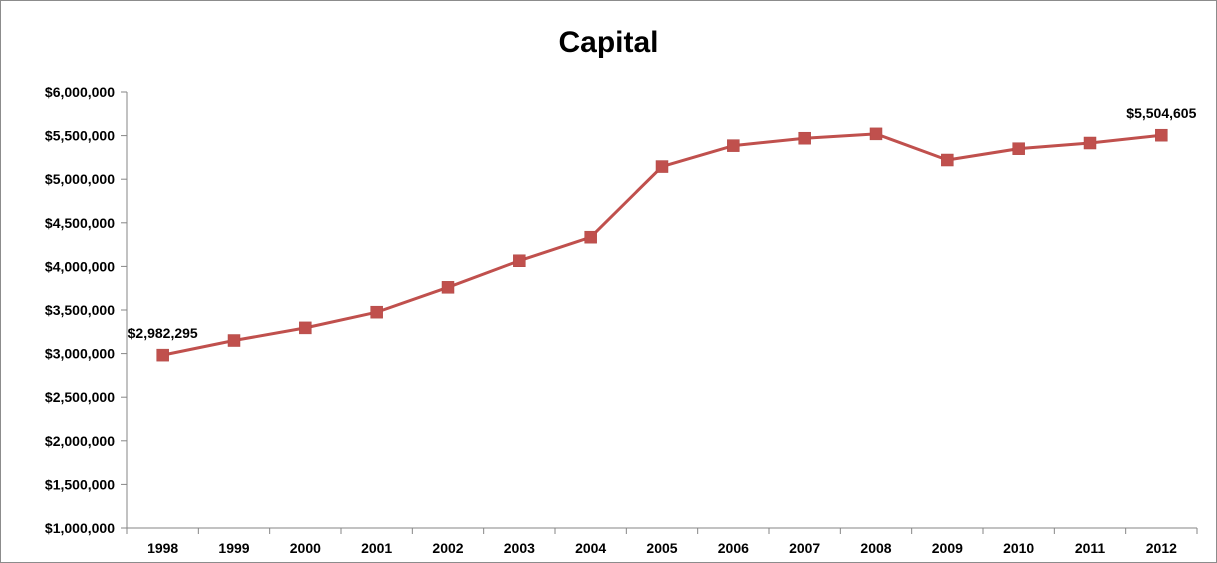 Image resolution: width=1217 pixels, height=563 pixels. What do you see at coordinates (80, 179) in the screenshot?
I see `y-tick-label: $5,000,000` at bounding box center [80, 179].